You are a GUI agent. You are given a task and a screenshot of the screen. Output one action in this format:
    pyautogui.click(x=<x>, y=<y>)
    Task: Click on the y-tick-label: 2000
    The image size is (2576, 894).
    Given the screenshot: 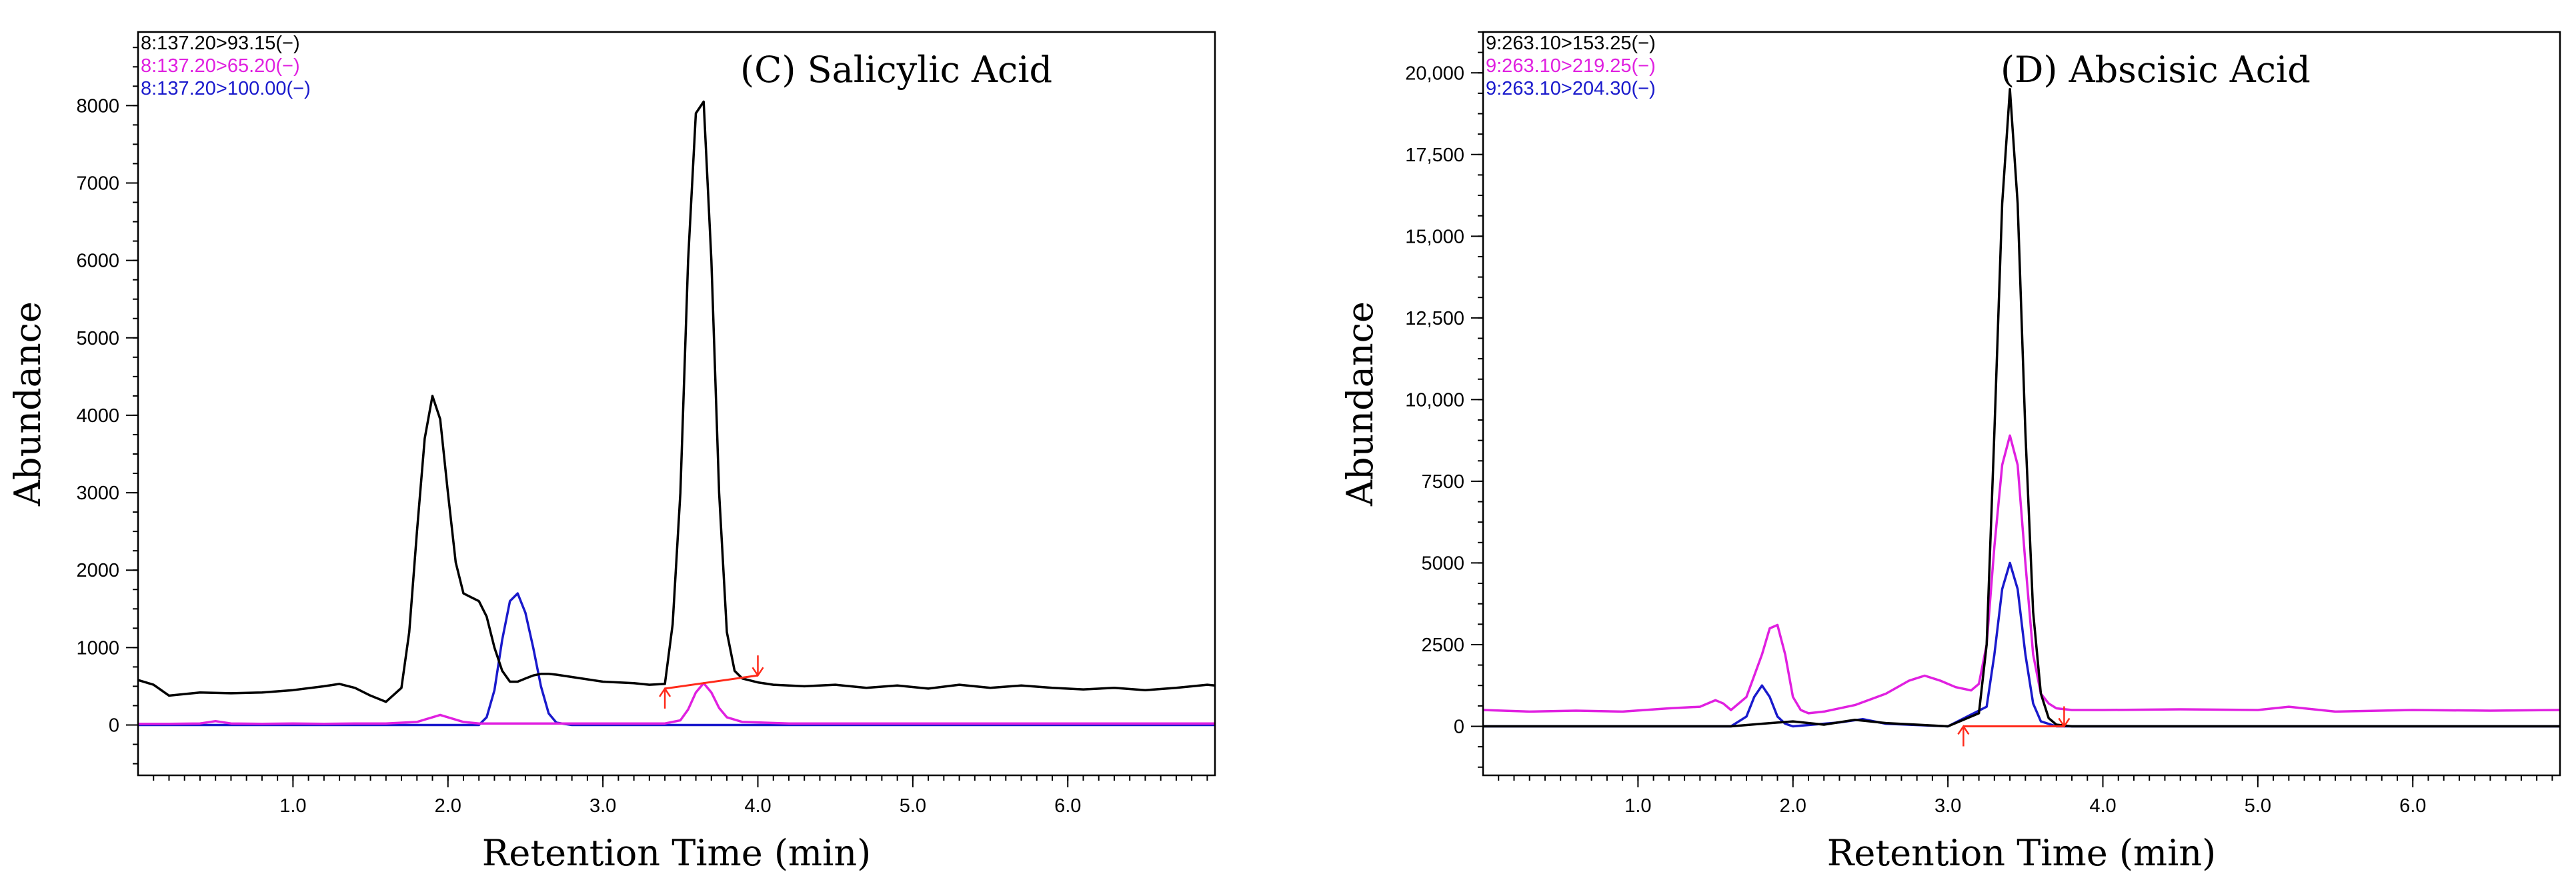 What is the action you would take?
    pyautogui.click(x=97, y=570)
    